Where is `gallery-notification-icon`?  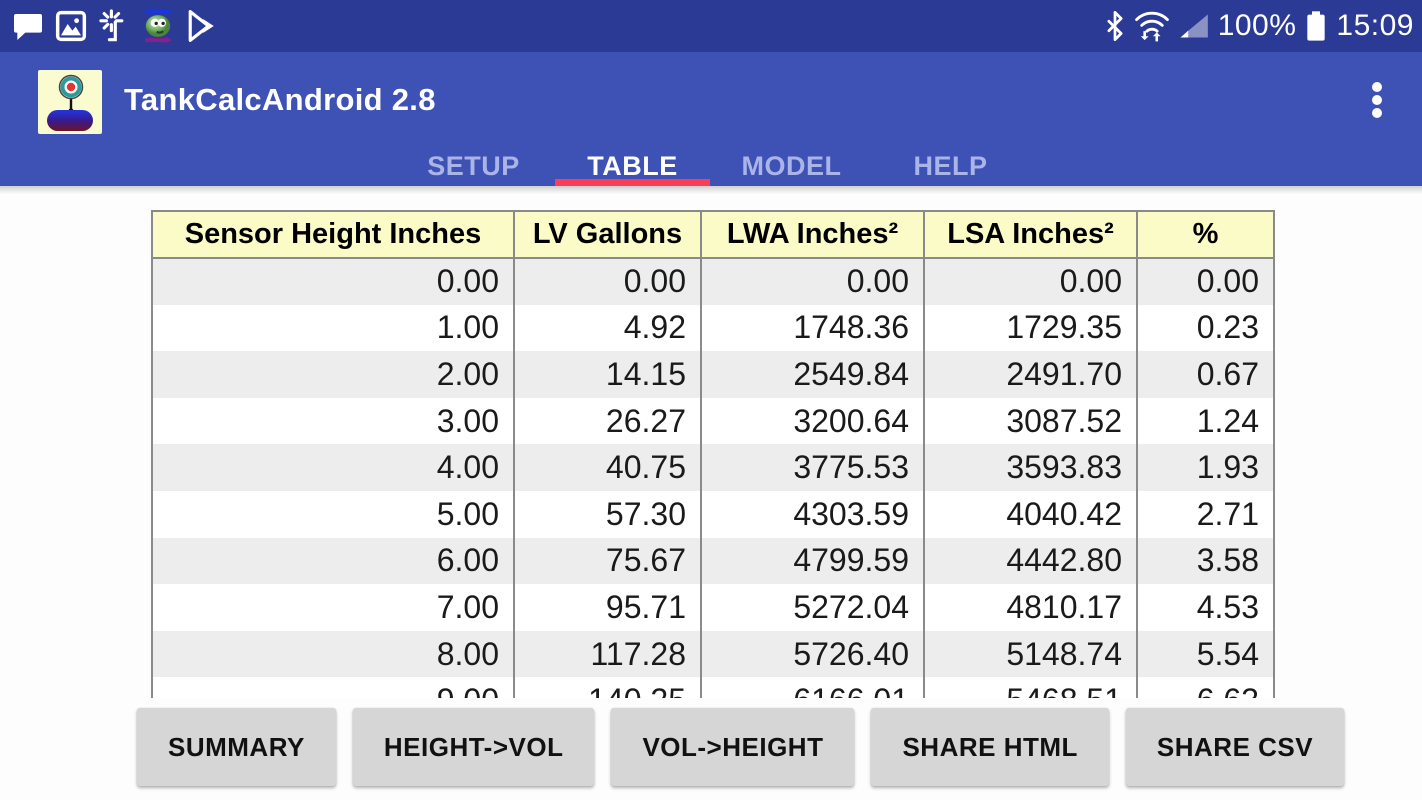
gallery-notification-icon is located at coordinates (71, 26).